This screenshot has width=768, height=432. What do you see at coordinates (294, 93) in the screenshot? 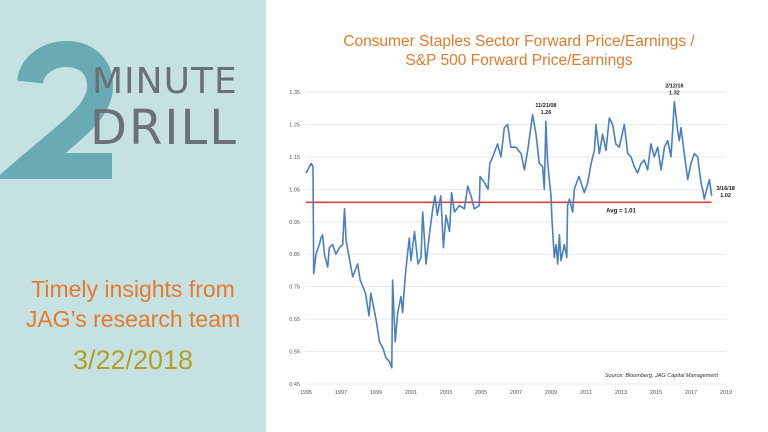
I see `y-tick-label: 1.35` at bounding box center [294, 93].